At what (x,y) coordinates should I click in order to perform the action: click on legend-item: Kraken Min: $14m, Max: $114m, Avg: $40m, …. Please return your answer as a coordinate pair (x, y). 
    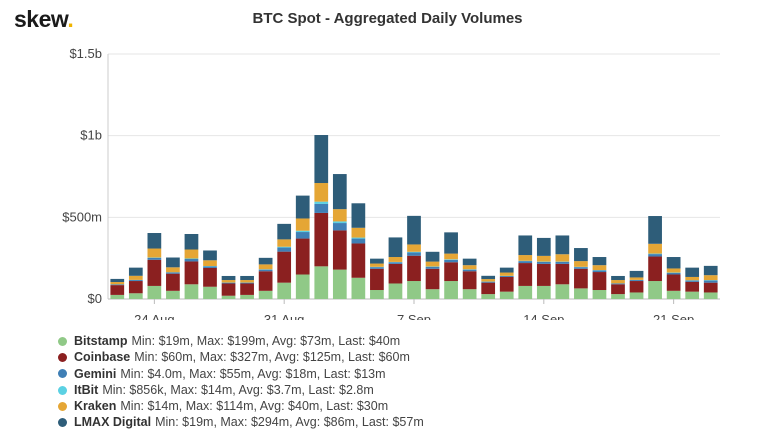
    Looking at the image, I should click on (241, 406).